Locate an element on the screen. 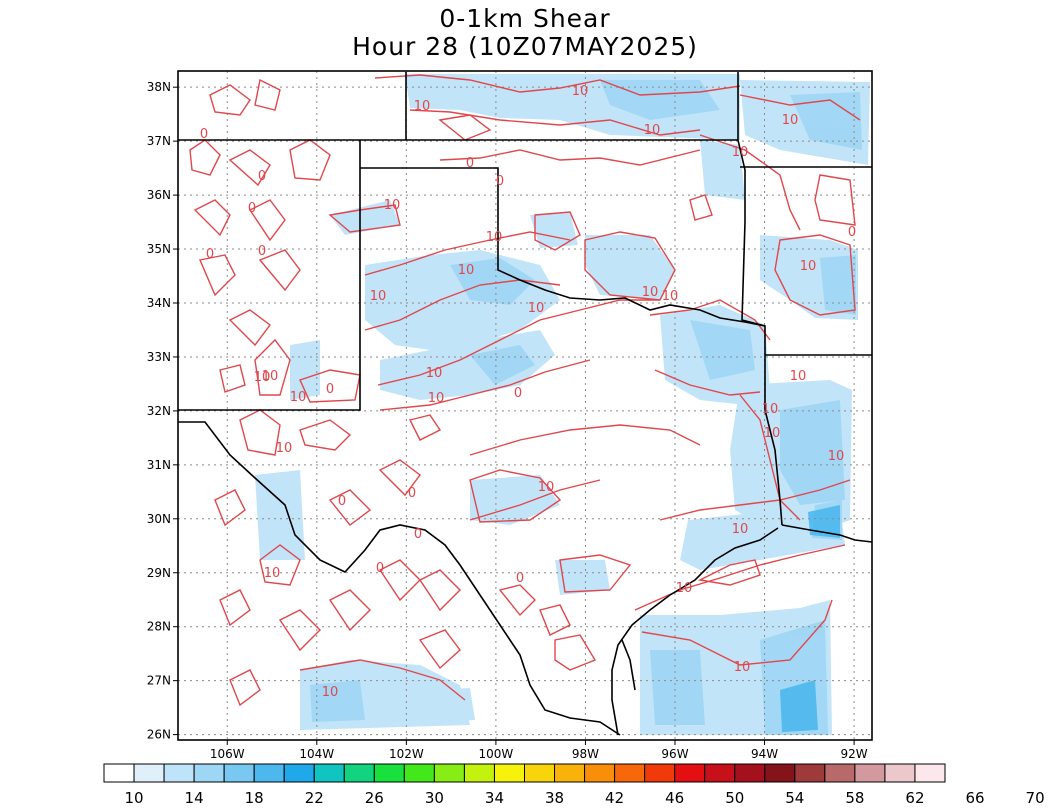 The width and height of the screenshot is (1050, 812). map-subtitle: Hour 28 (10Z07MAY2025) is located at coordinates (525, 46).